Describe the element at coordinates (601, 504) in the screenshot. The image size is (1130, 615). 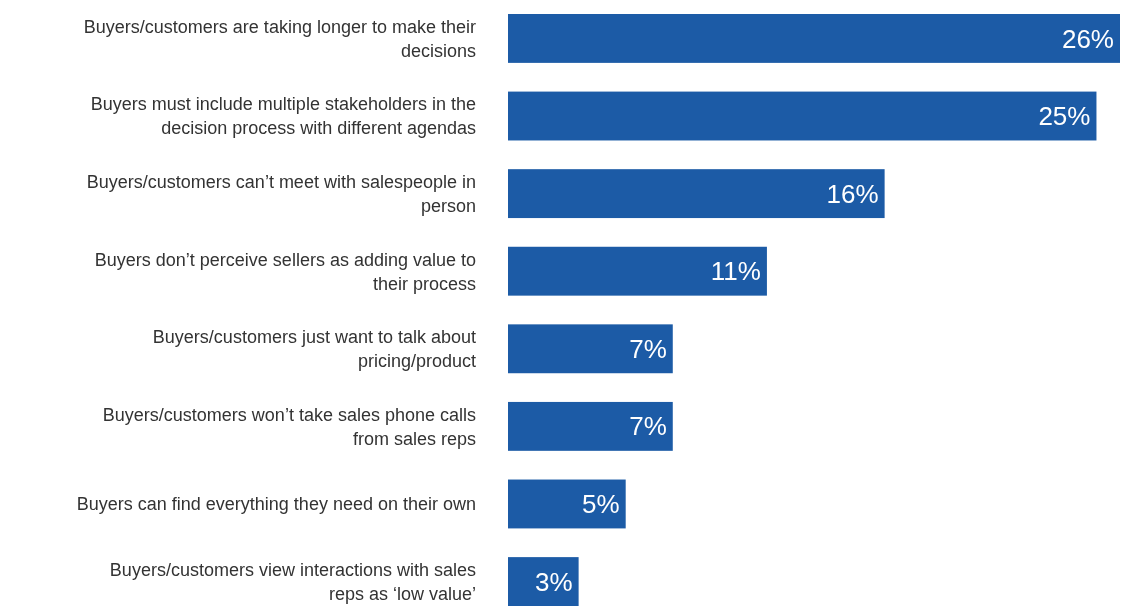
I see `data-label: 5%` at that location.